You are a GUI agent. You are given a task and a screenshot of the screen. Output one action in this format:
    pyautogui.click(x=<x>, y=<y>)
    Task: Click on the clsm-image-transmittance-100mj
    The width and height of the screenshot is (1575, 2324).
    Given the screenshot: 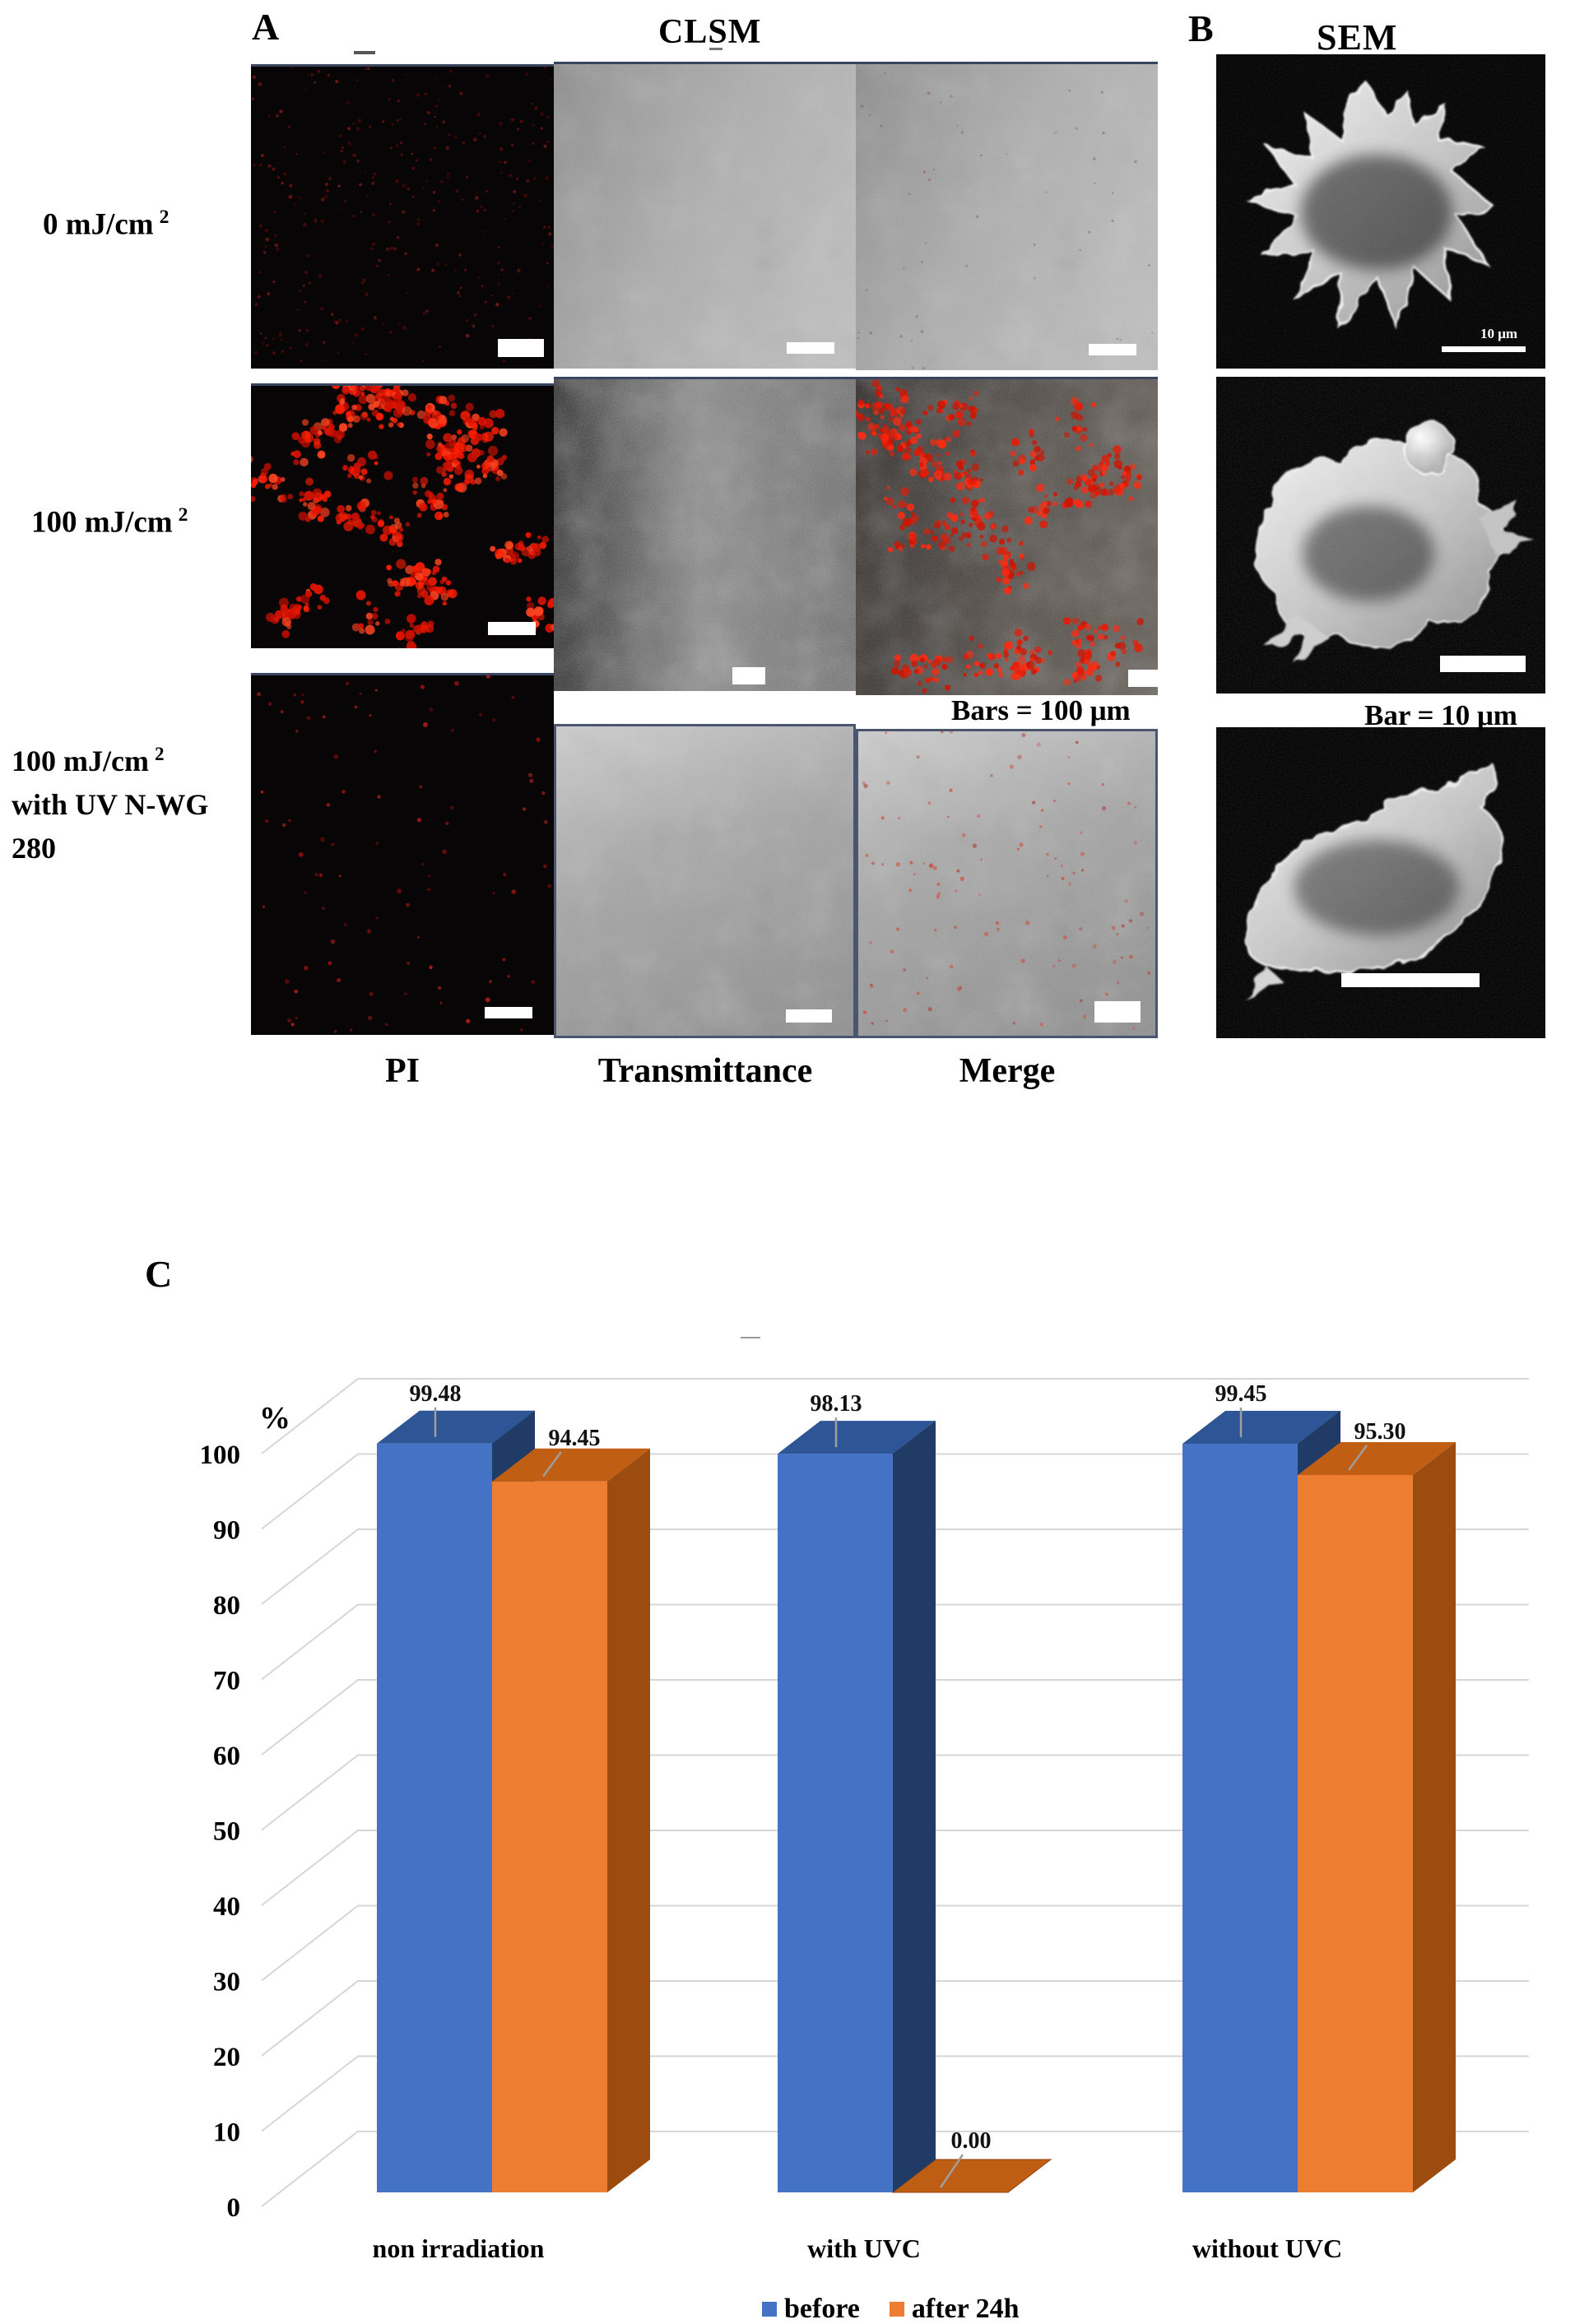 What is the action you would take?
    pyautogui.click(x=705, y=534)
    